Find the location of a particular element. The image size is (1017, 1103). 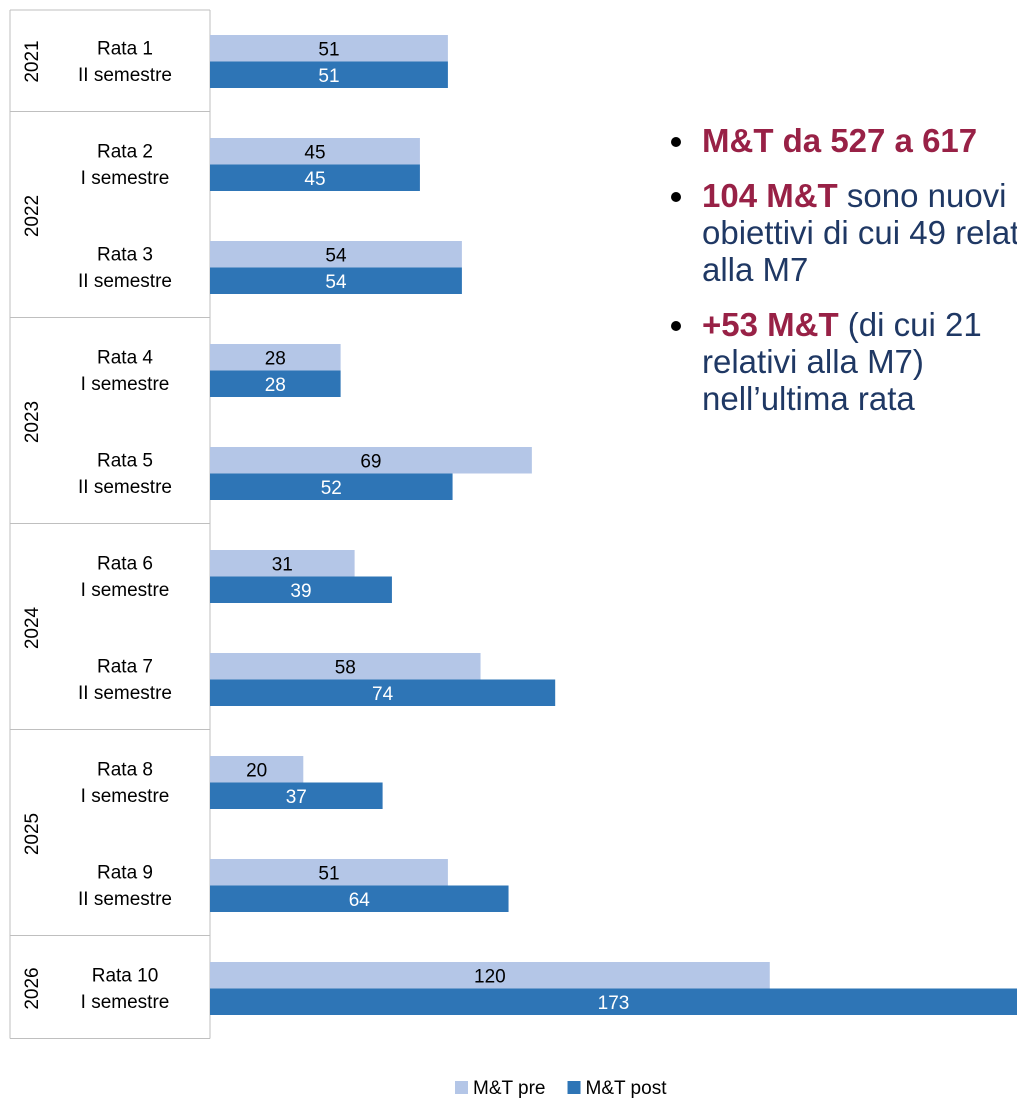

category-label: Rata 6 is located at coordinates (125, 563).